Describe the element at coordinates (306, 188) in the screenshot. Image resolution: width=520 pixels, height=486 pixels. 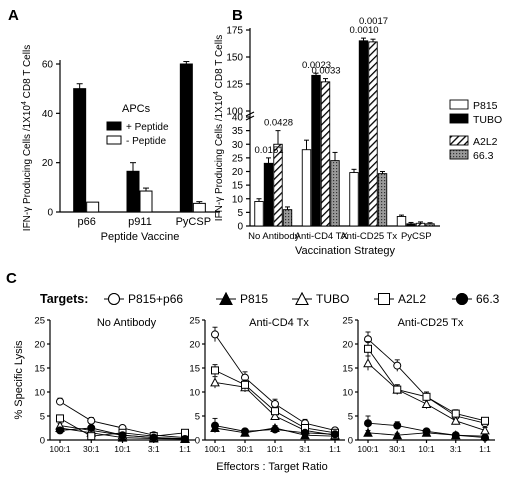
I see `panel-b-bar-anti-cd4-tx-p815` at that location.